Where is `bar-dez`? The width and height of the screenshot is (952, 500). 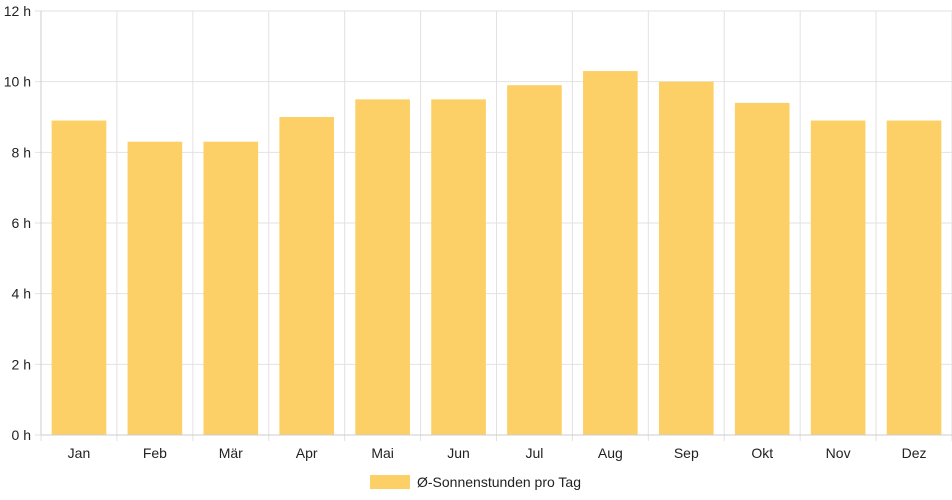 bar-dez is located at coordinates (914, 278).